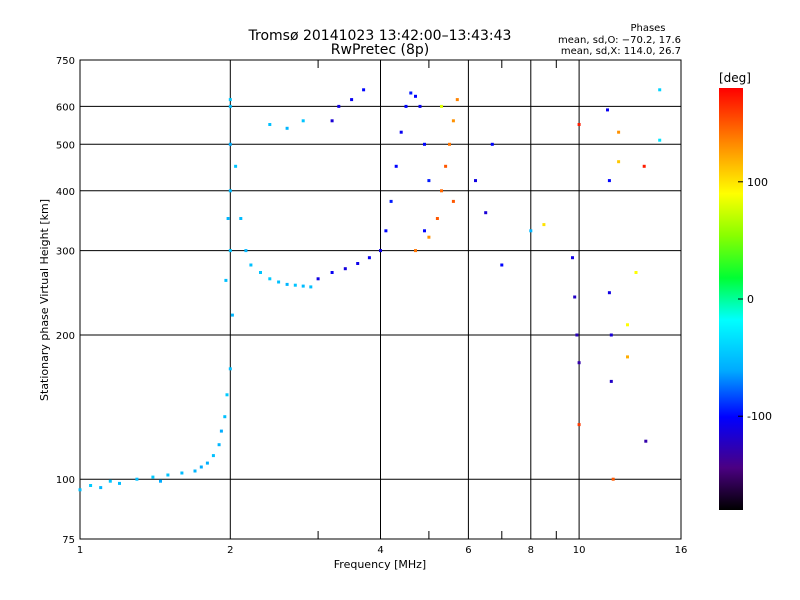 Image resolution: width=800 pixels, height=600 pixels. What do you see at coordinates (468, 550) in the screenshot?
I see `x-tick-label: 6` at bounding box center [468, 550].